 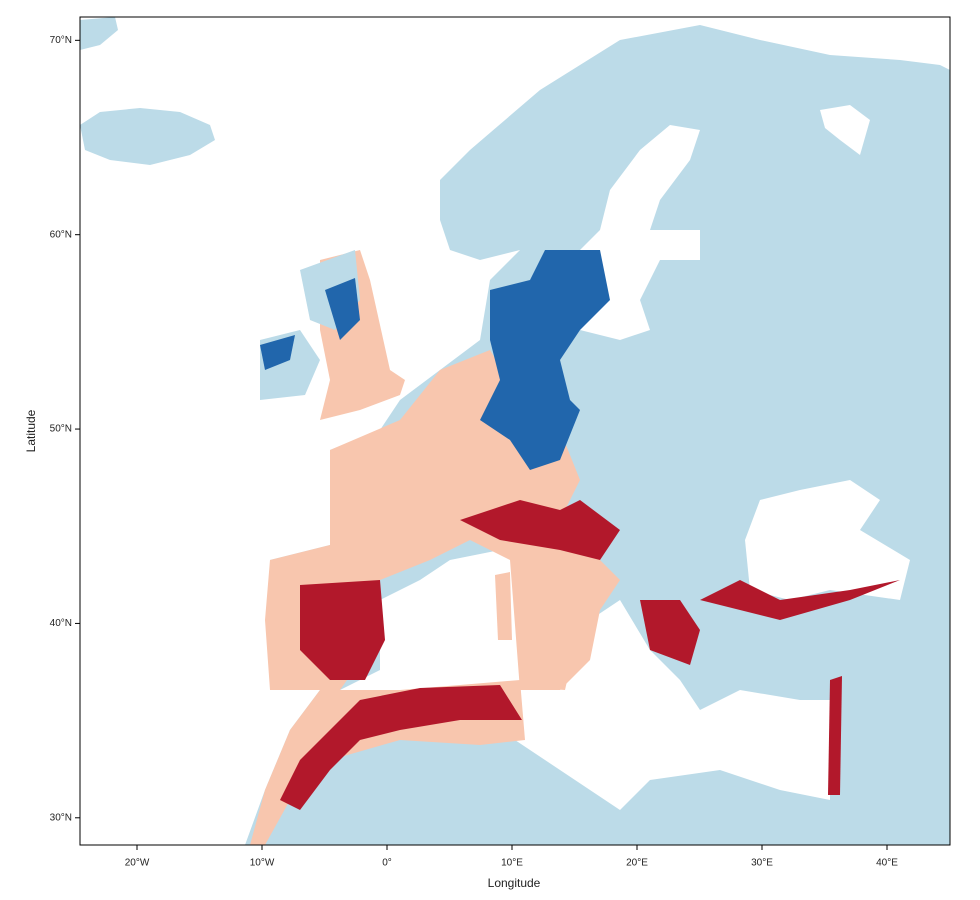 I want to click on alps, so click(x=540, y=530).